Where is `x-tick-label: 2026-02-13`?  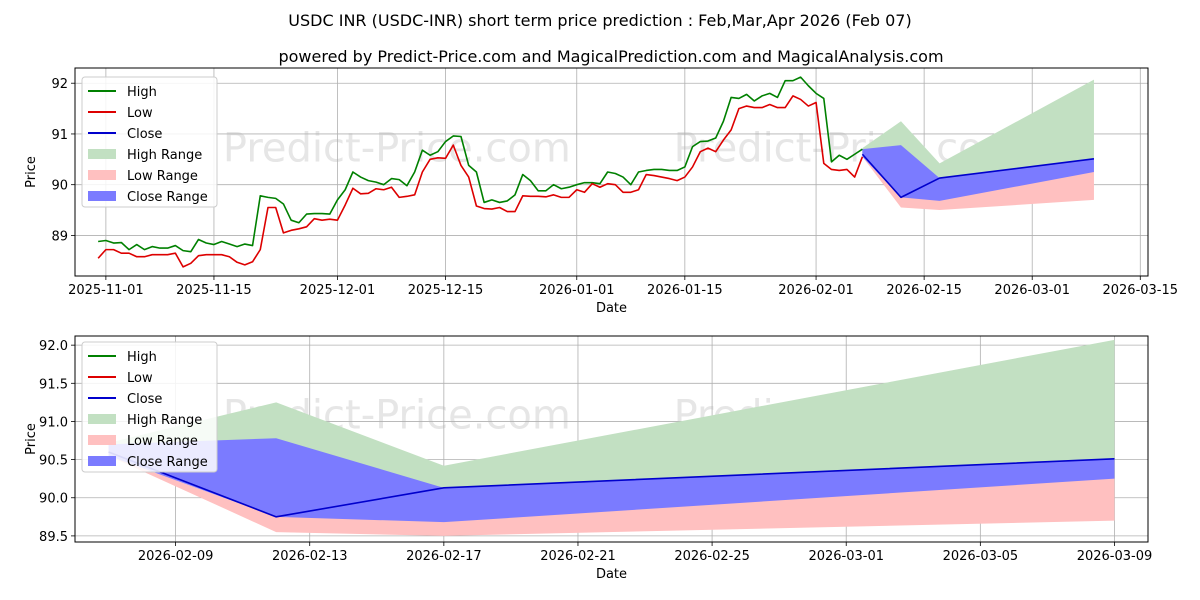
x-tick-label: 2026-02-13 is located at coordinates (310, 556).